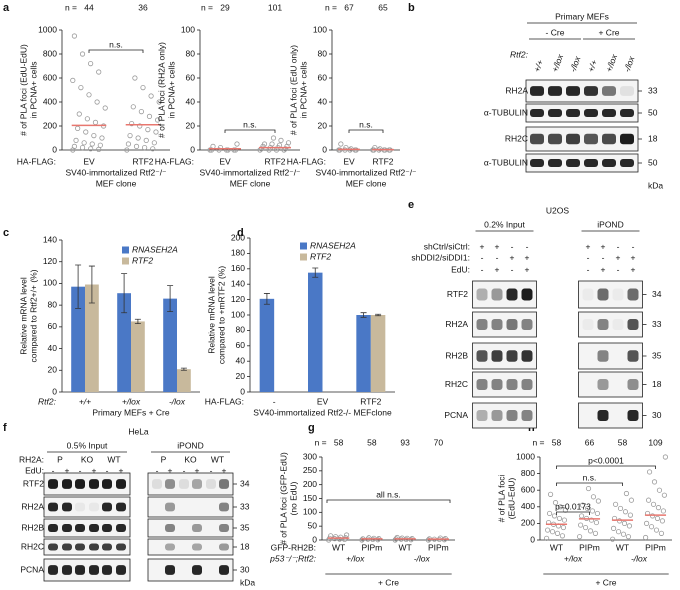  What do you see at coordinates (501, 499) in the screenshot?
I see `y-axis-label: # of PLA foci` at bounding box center [501, 499].